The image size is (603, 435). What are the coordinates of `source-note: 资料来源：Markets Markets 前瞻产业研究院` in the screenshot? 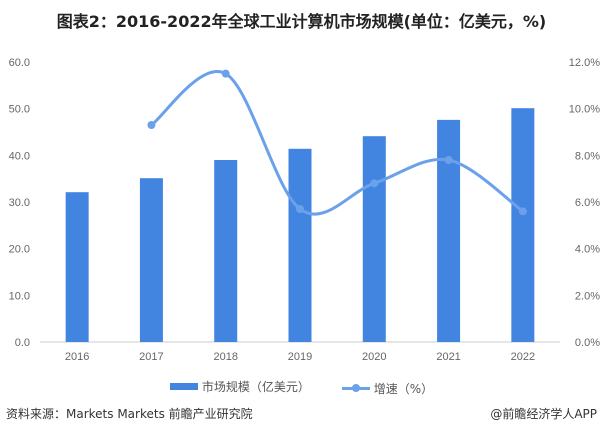 It's located at (129, 414).